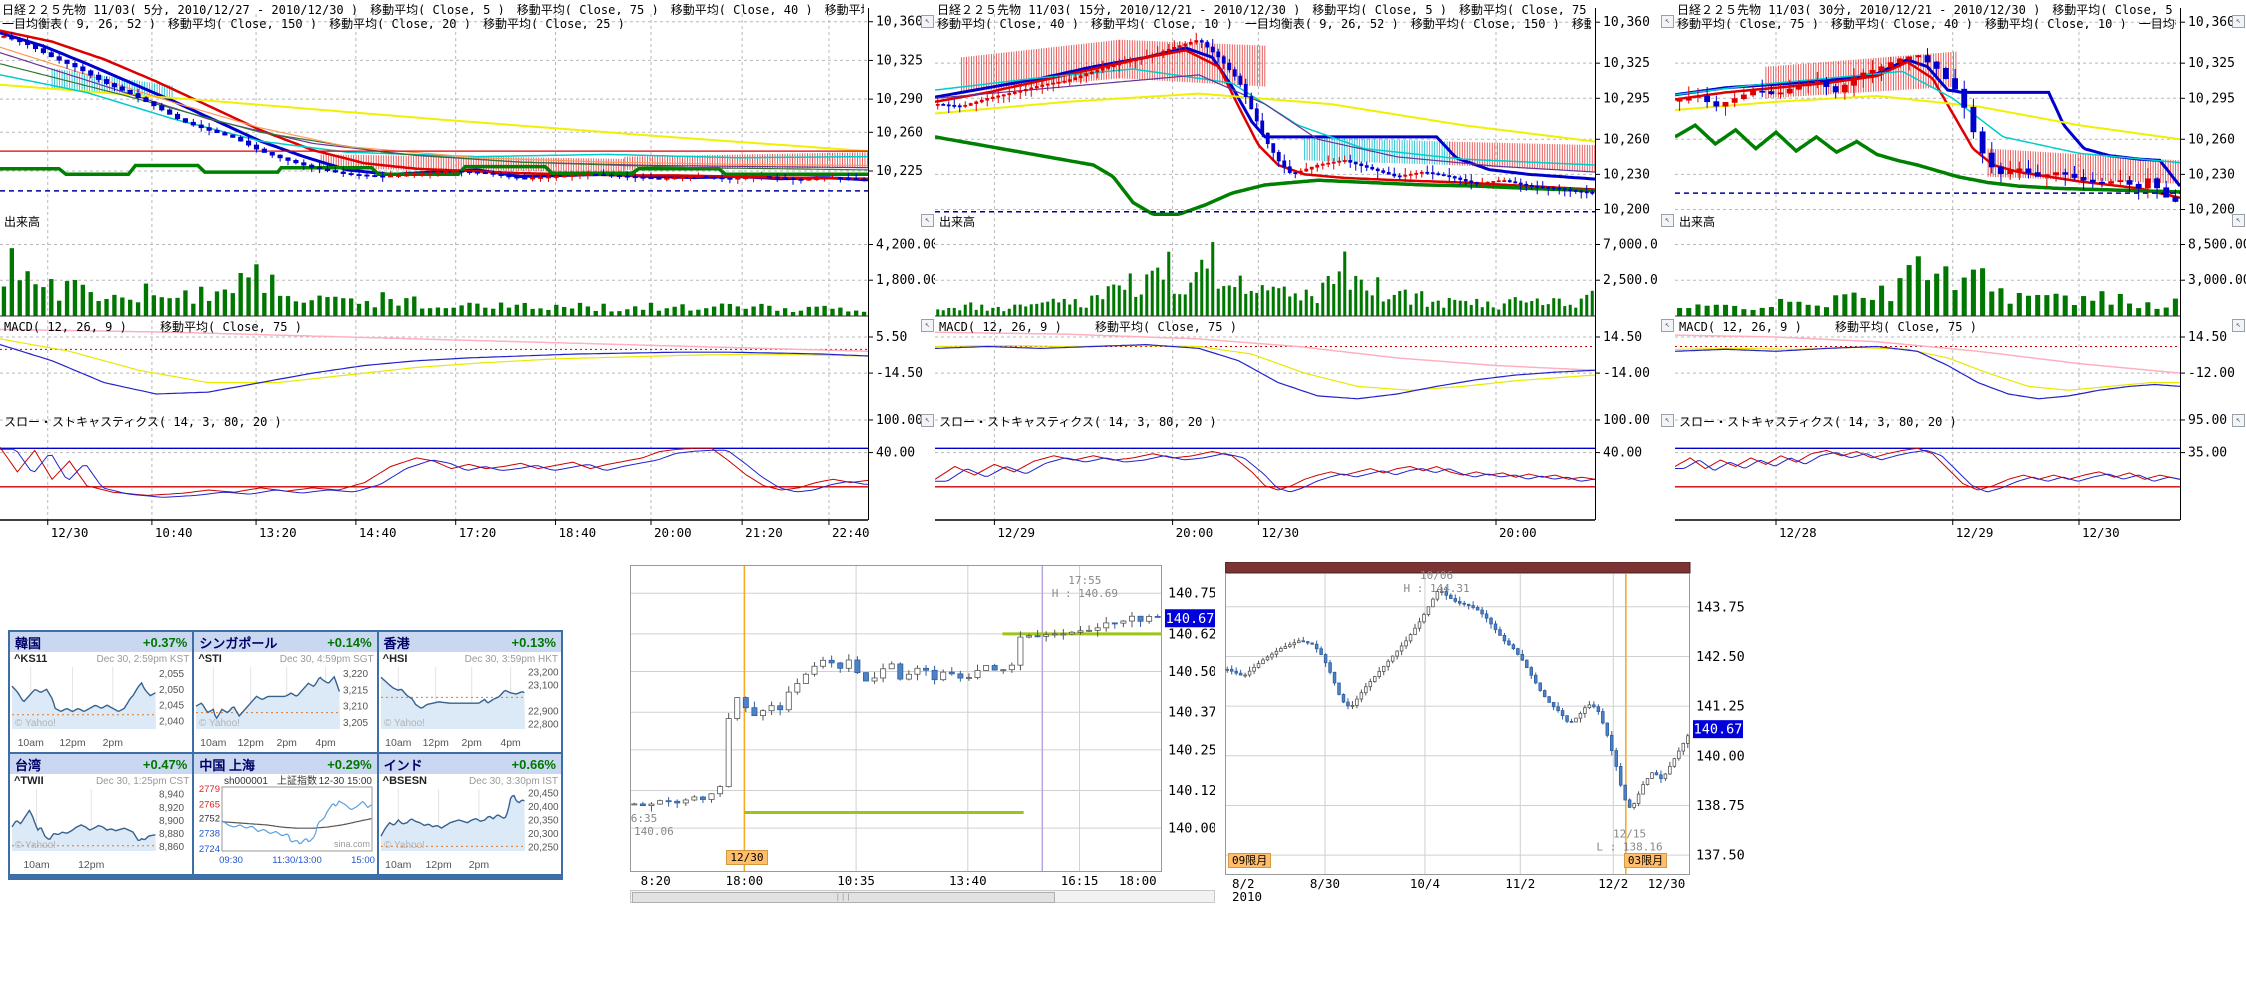  What do you see at coordinates (452, 703) in the screenshot?
I see `area-fill` at bounding box center [452, 703].